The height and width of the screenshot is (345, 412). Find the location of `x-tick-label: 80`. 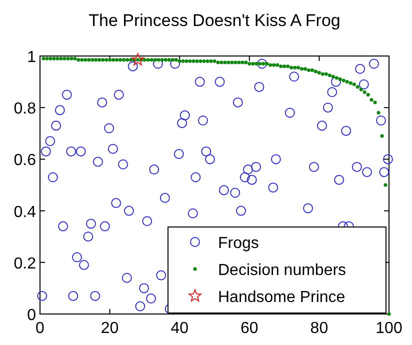

x-tick-label: 80 is located at coordinates (319, 328).